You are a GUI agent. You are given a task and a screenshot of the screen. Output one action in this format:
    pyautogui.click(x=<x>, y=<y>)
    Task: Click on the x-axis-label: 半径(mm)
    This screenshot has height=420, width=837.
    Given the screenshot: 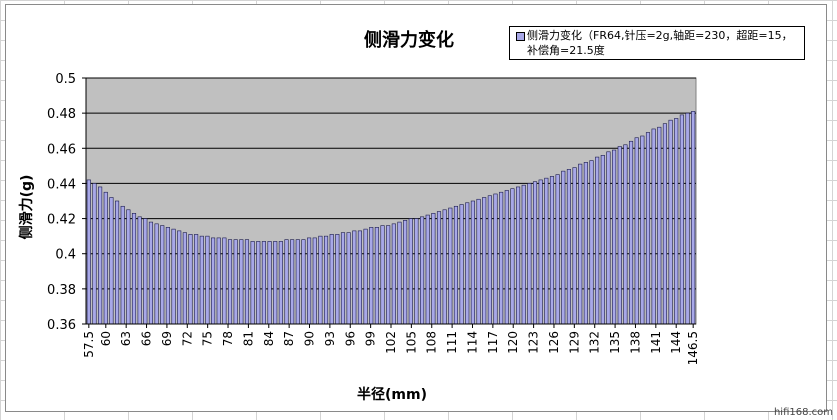 What is the action you would take?
    pyautogui.click(x=392, y=395)
    